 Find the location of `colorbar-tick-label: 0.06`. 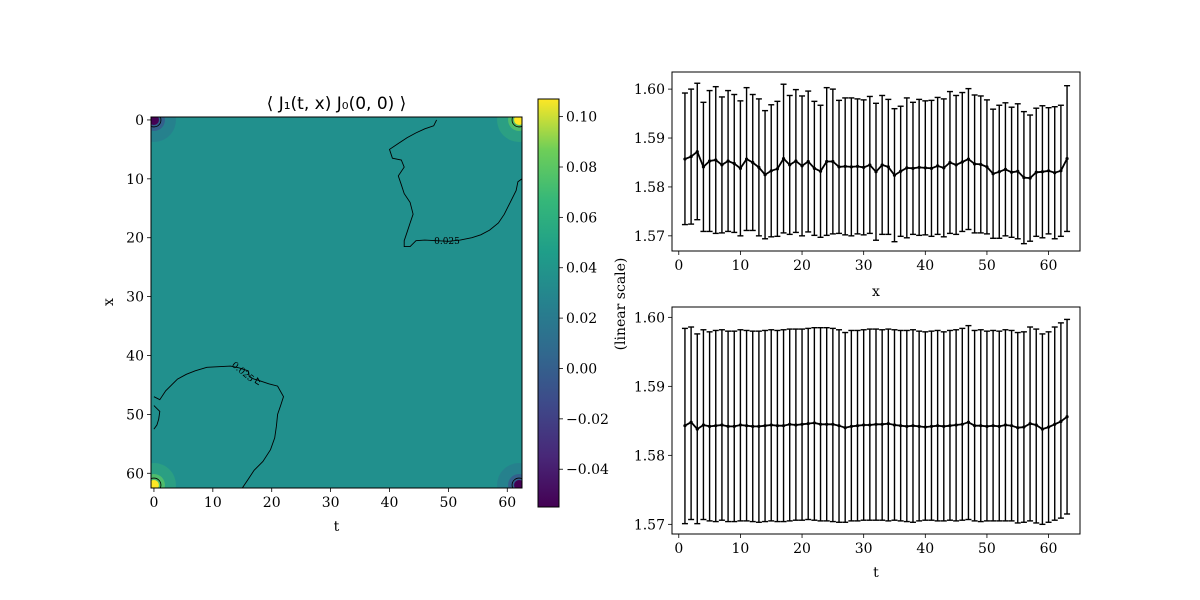

colorbar-tick-label: 0.06 is located at coordinates (581, 218).